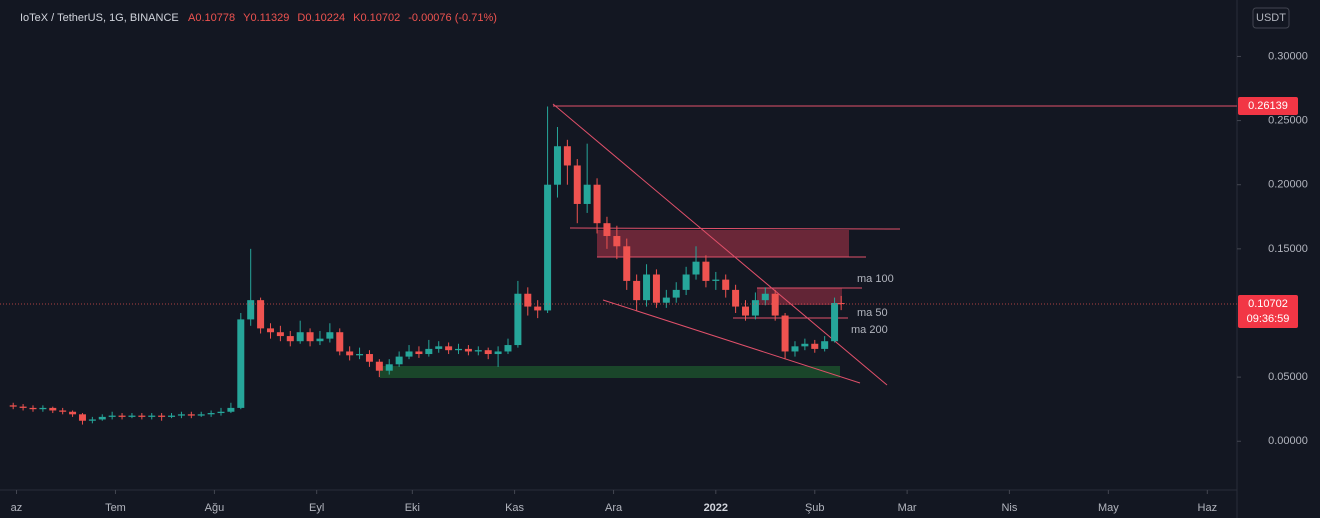 The width and height of the screenshot is (1320, 518). Describe the element at coordinates (815, 508) in the screenshot. I see `x-tick-label: Şub` at that location.